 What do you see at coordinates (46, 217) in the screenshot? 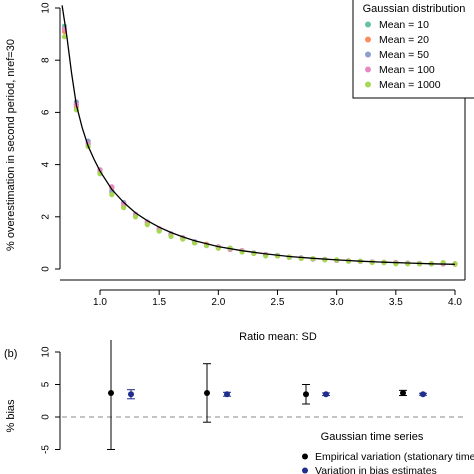
I see `y-tick-label-1: 2` at bounding box center [46, 217].